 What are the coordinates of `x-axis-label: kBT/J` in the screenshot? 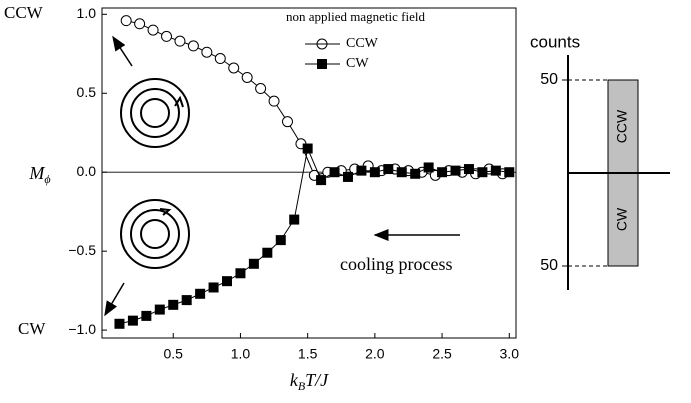 It's located at (309, 381).